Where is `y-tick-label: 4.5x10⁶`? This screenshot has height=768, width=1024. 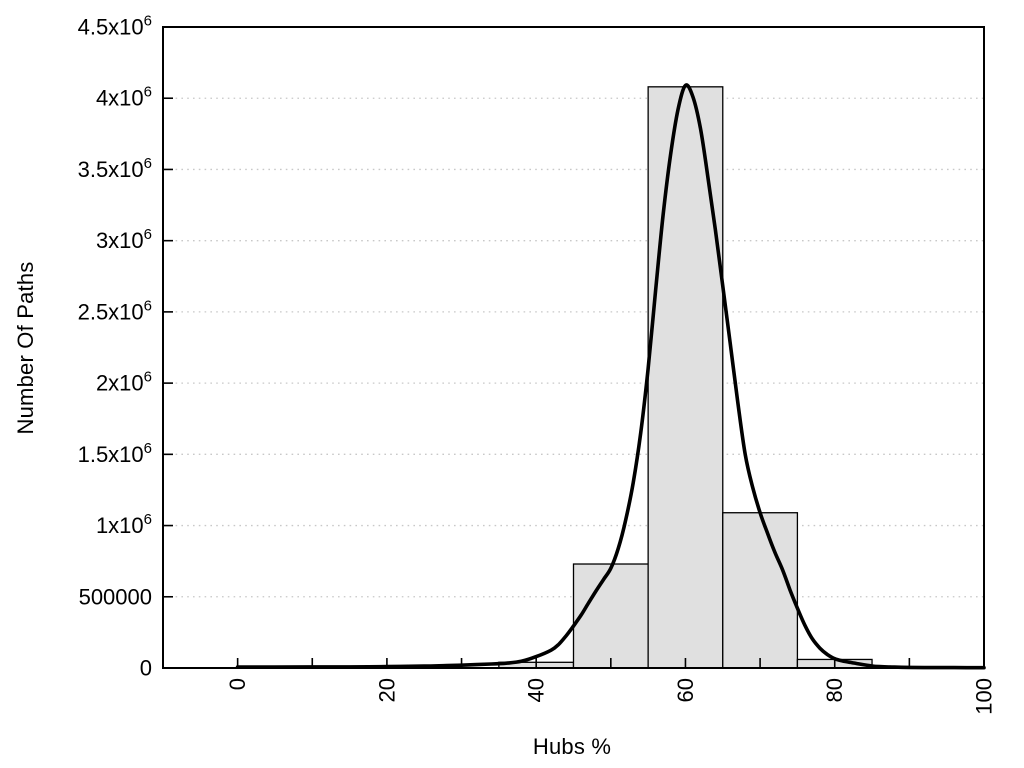 y-tick-label: 4.5x10⁶ is located at coordinates (115, 26).